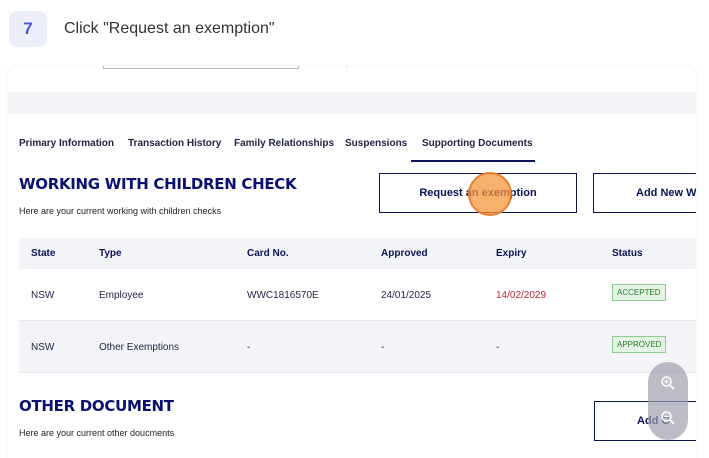 The width and height of the screenshot is (709, 458). Describe the element at coordinates (158, 184) in the screenshot. I see `wwcc-title: WORKING WITH CHILDREN CHECK` at that location.